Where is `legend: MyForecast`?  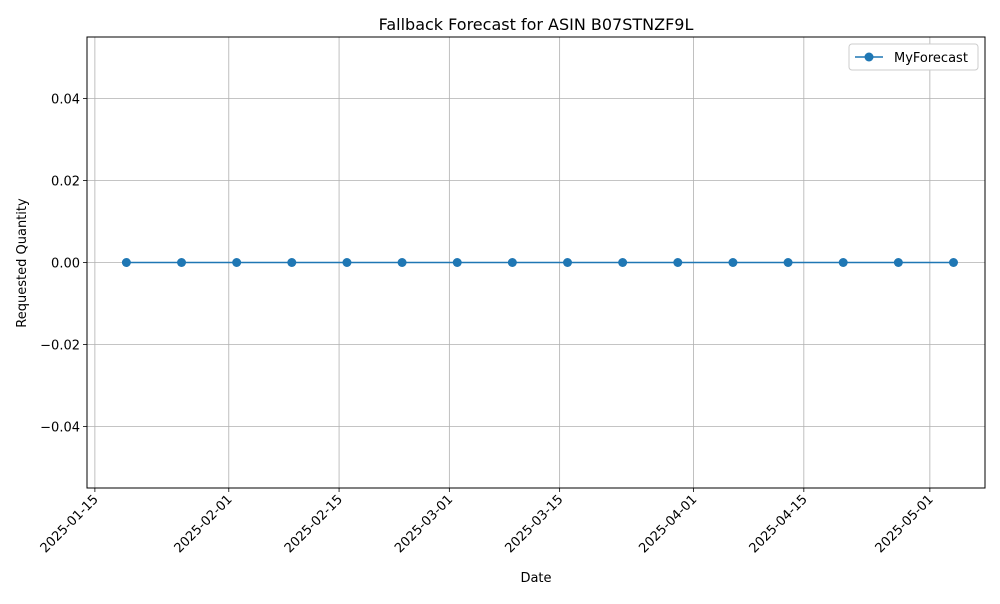
legend: MyForecast is located at coordinates (913, 57).